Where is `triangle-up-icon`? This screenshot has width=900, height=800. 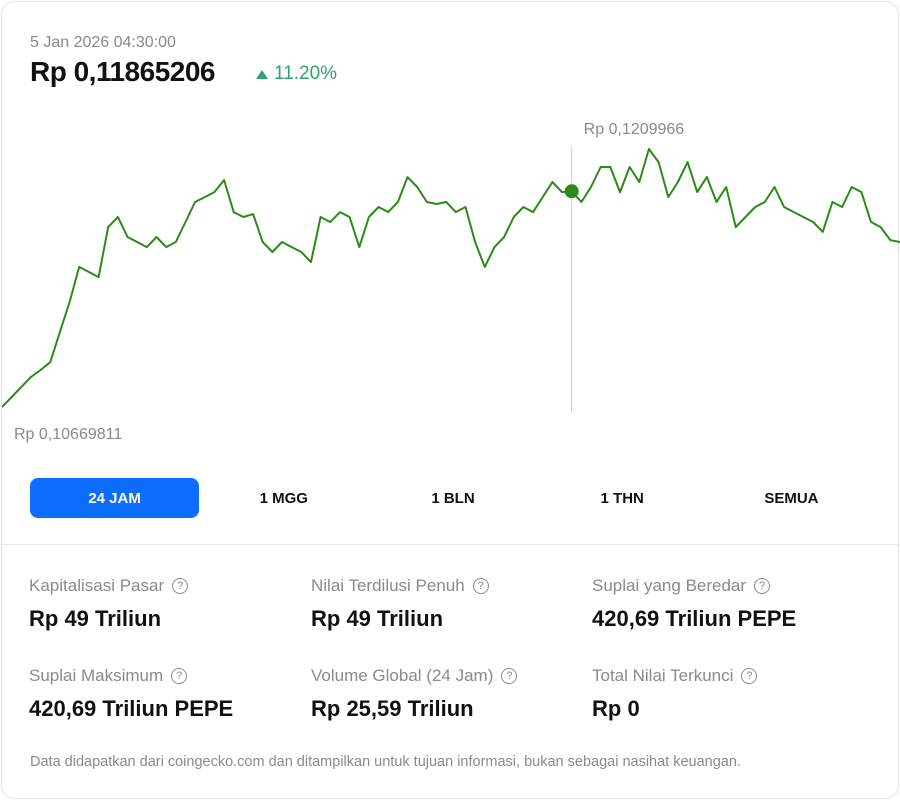
triangle-up-icon is located at coordinates (262, 74).